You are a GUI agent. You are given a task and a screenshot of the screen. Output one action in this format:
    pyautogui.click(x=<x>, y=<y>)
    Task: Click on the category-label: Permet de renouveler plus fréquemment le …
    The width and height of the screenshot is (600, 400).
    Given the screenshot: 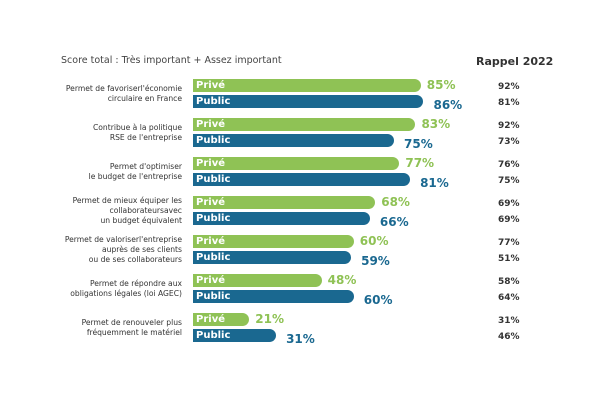 What is the action you would take?
    pyautogui.click(x=131, y=327)
    